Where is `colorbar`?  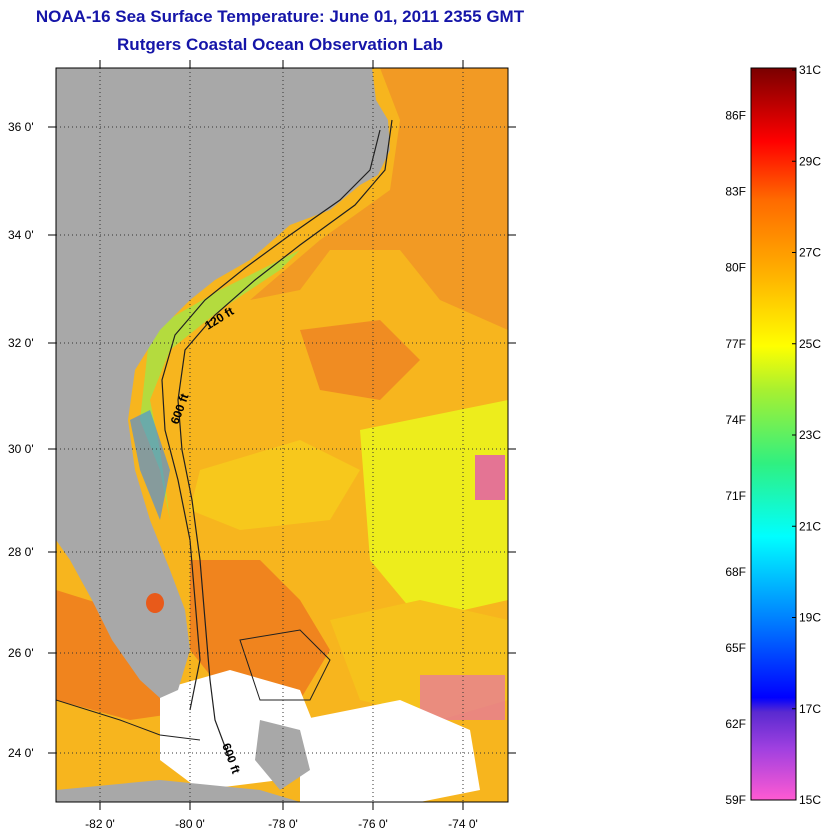 colorbar is located at coordinates (773, 434).